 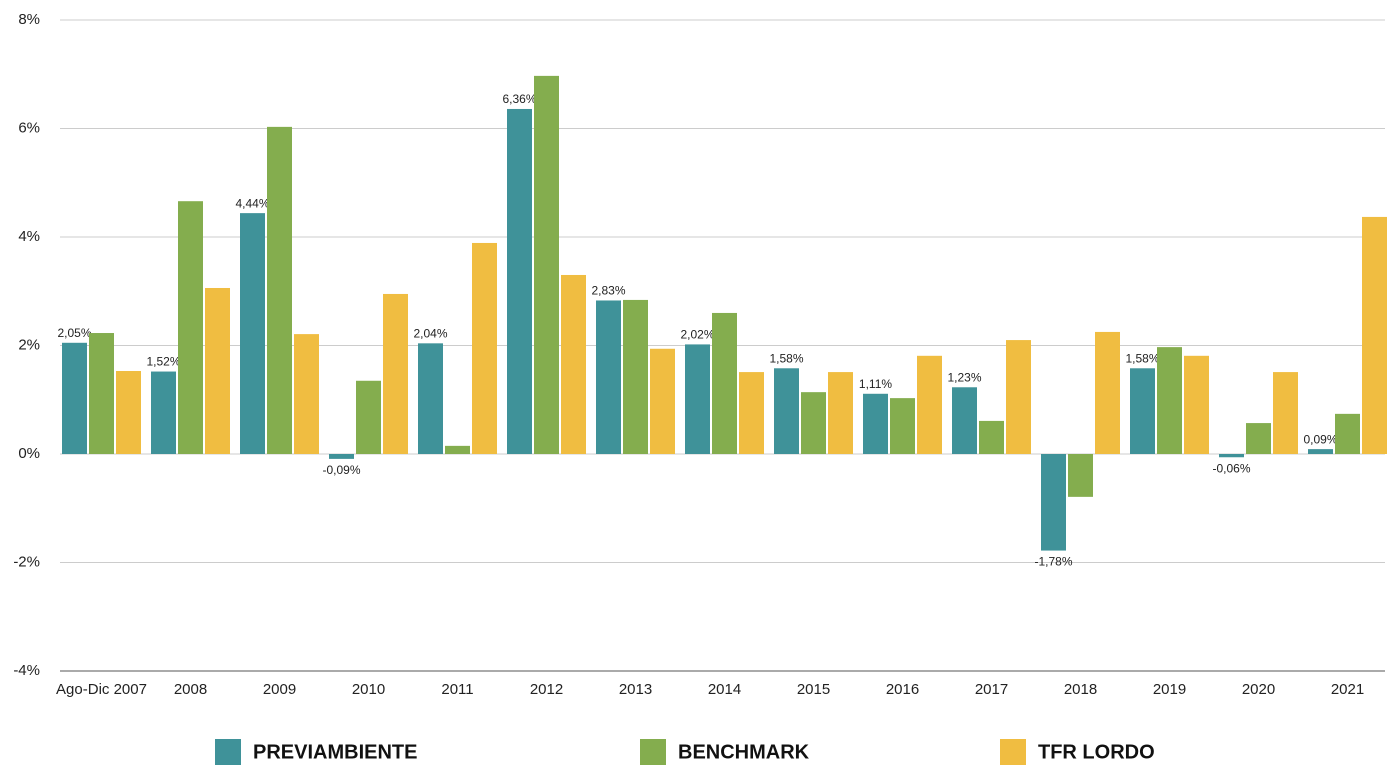 What do you see at coordinates (991, 689) in the screenshot?
I see `x-tick-label: 2017` at bounding box center [991, 689].